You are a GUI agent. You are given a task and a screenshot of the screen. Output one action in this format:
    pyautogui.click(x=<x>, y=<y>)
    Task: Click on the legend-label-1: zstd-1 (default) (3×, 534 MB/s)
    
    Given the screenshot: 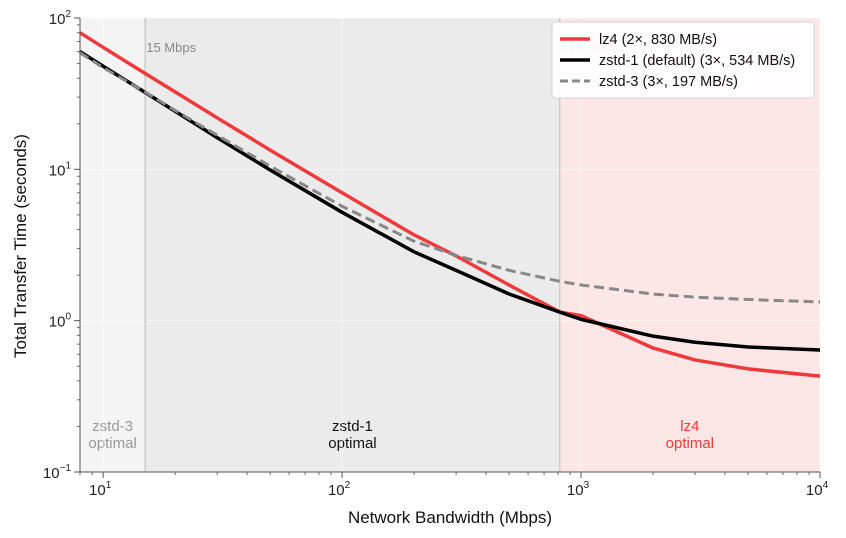 What is the action you would take?
    pyautogui.click(x=697, y=61)
    